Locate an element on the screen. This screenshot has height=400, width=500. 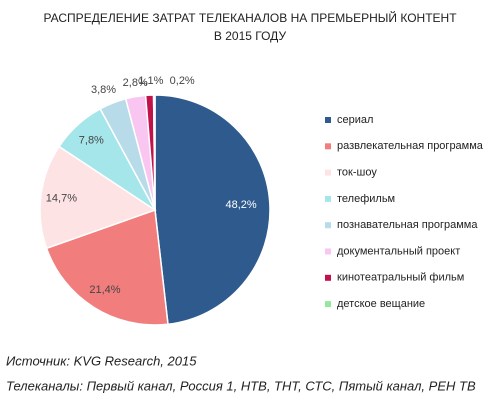
legend-label: документальный проект is located at coordinates (398, 251).